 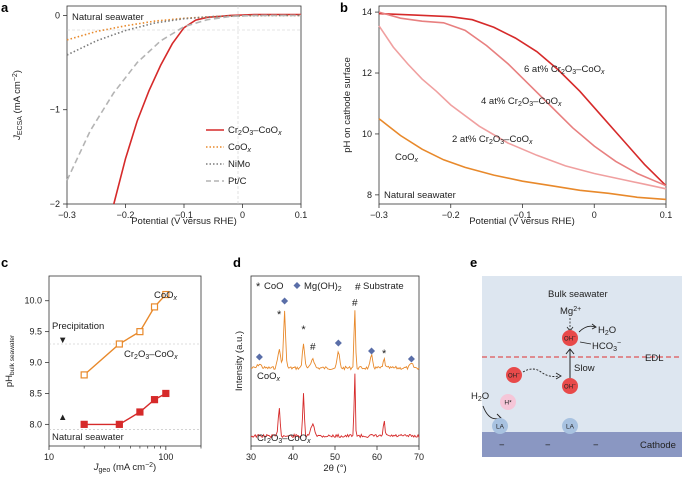 What do you see at coordinates (165, 457) in the screenshot?
I see `panel-c-xtick-label: 100` at bounding box center [165, 457].